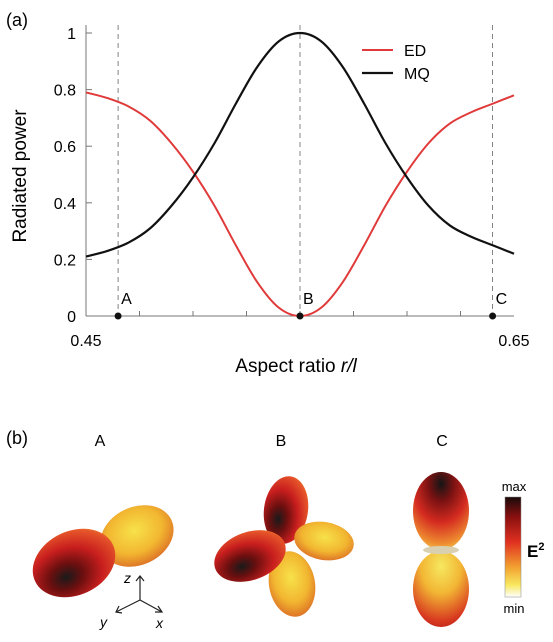 Image resolution: width=553 pixels, height=642 pixels. I want to click on pattern-label-b: B, so click(281, 441).